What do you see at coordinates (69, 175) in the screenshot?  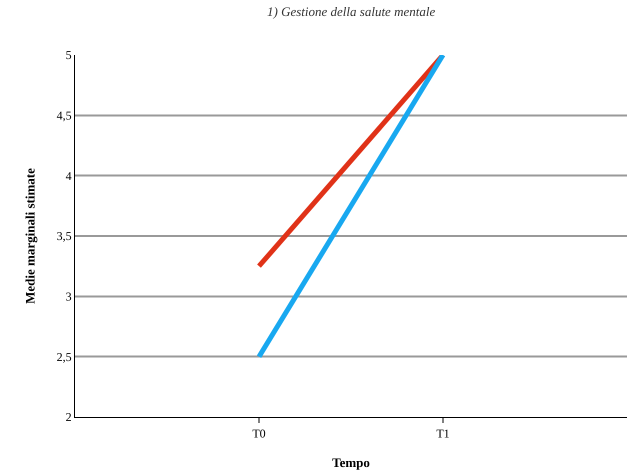 I see `y-tick-label: 4` at bounding box center [69, 175].